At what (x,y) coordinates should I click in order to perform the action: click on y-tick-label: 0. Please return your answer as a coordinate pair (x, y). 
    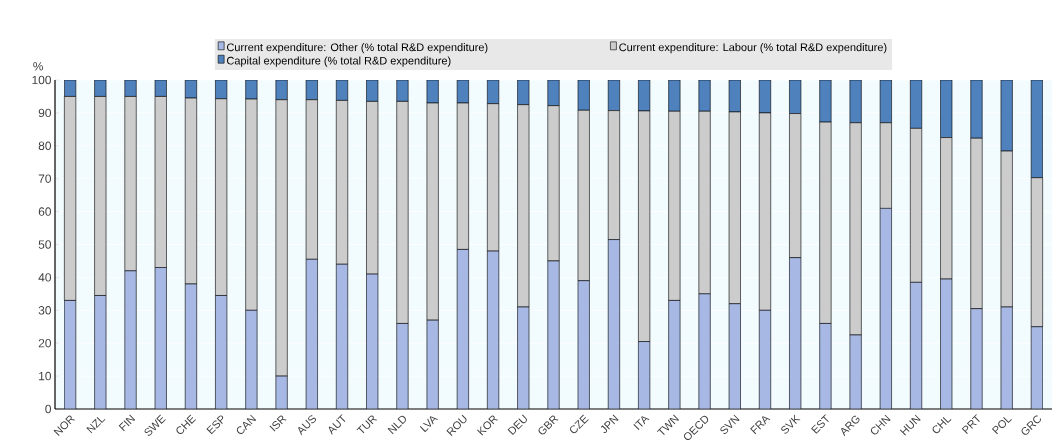
    Looking at the image, I should click on (48, 409).